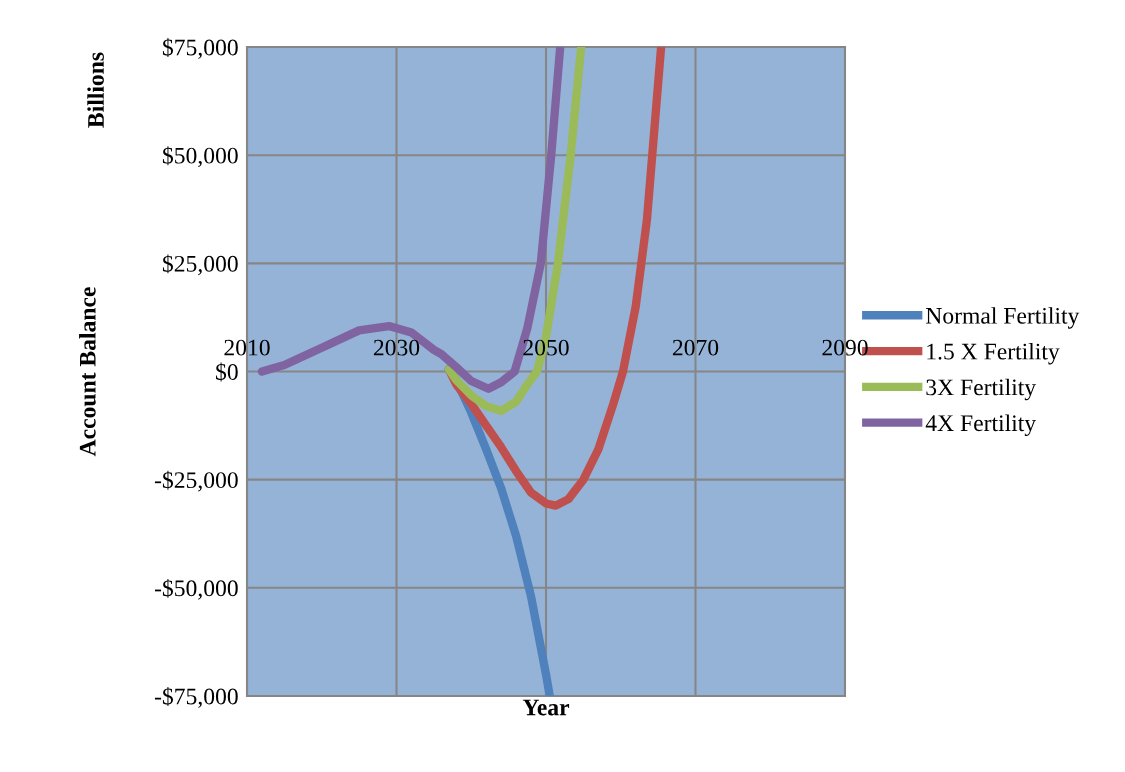  What do you see at coordinates (87, 372) in the screenshot?
I see `y-axis-title: Account Balance` at bounding box center [87, 372].